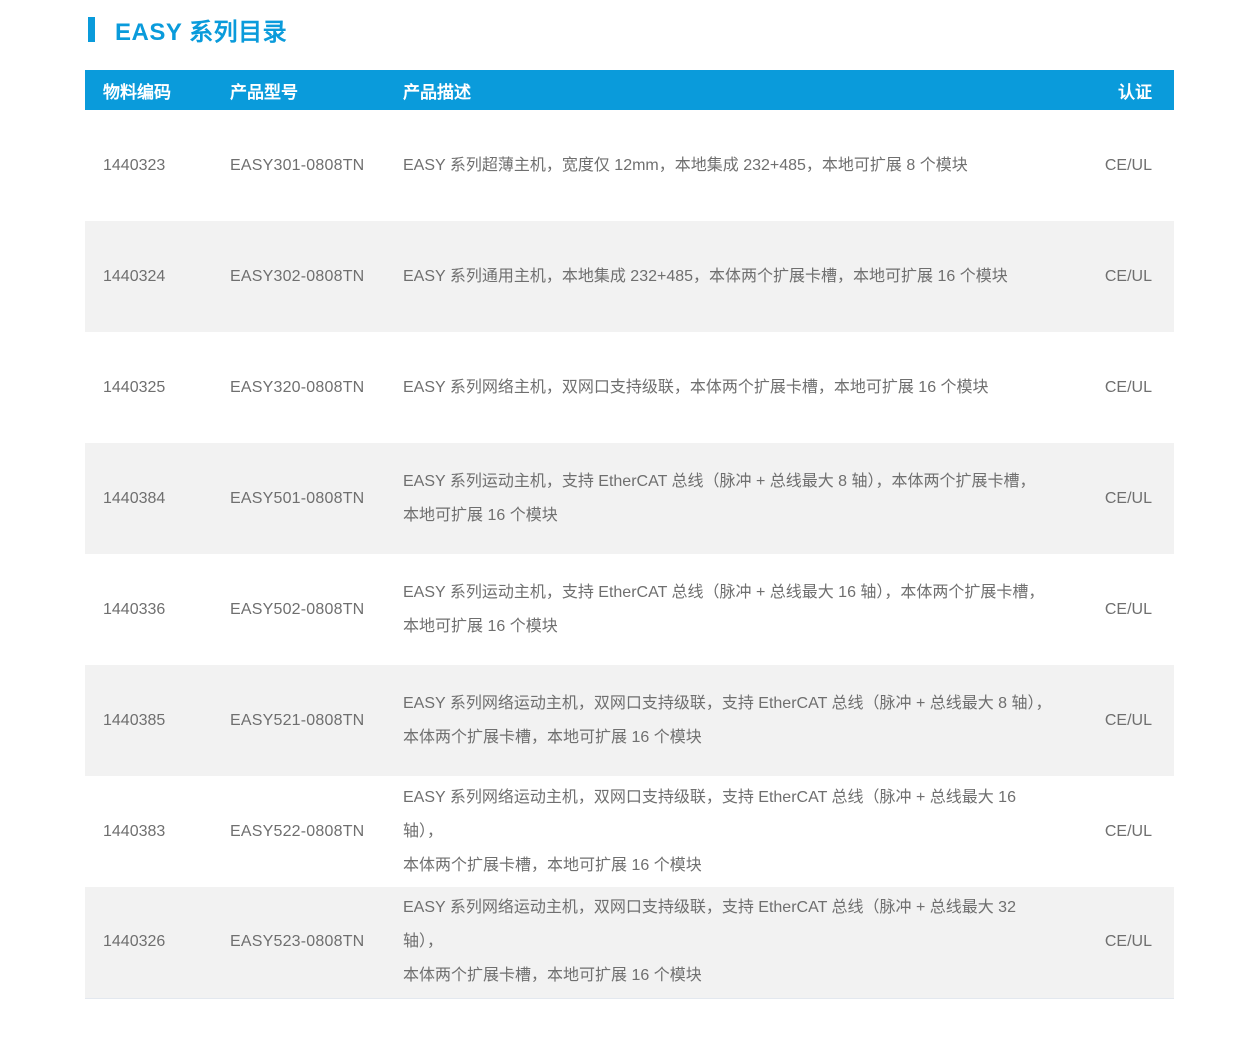 Image resolution: width=1258 pixels, height=1043 pixels. I want to click on material-code-cell: 1440383, so click(157, 831).